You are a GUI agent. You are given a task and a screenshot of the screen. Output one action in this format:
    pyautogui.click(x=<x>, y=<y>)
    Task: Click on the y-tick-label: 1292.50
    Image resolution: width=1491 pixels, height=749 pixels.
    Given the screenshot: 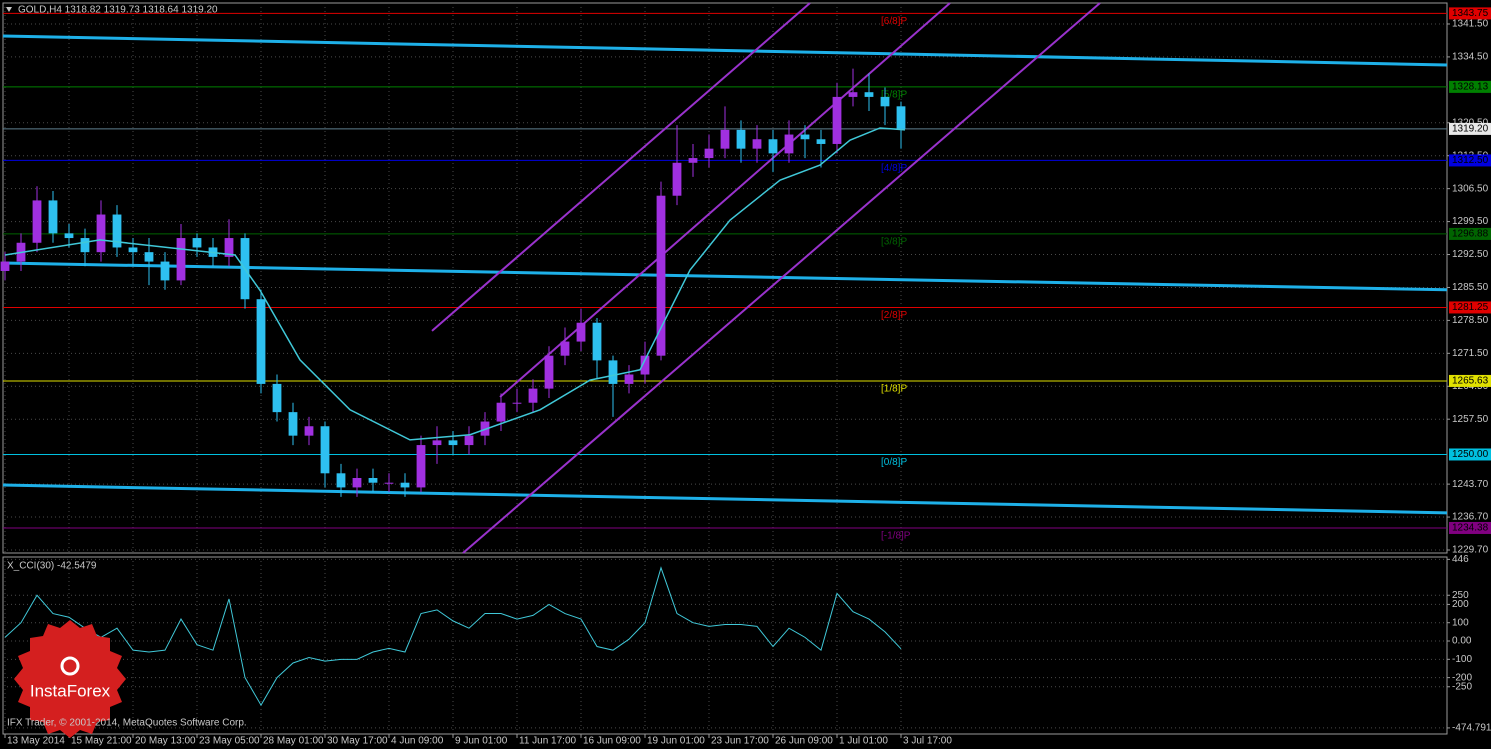 What is the action you would take?
    pyautogui.click(x=1470, y=254)
    